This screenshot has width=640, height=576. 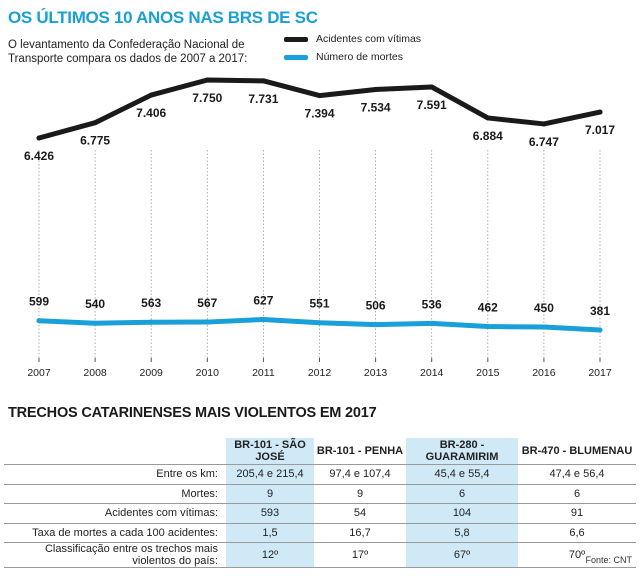 What do you see at coordinates (577, 474) in the screenshot?
I see `table-cell: 47,4 e 56,4` at bounding box center [577, 474].